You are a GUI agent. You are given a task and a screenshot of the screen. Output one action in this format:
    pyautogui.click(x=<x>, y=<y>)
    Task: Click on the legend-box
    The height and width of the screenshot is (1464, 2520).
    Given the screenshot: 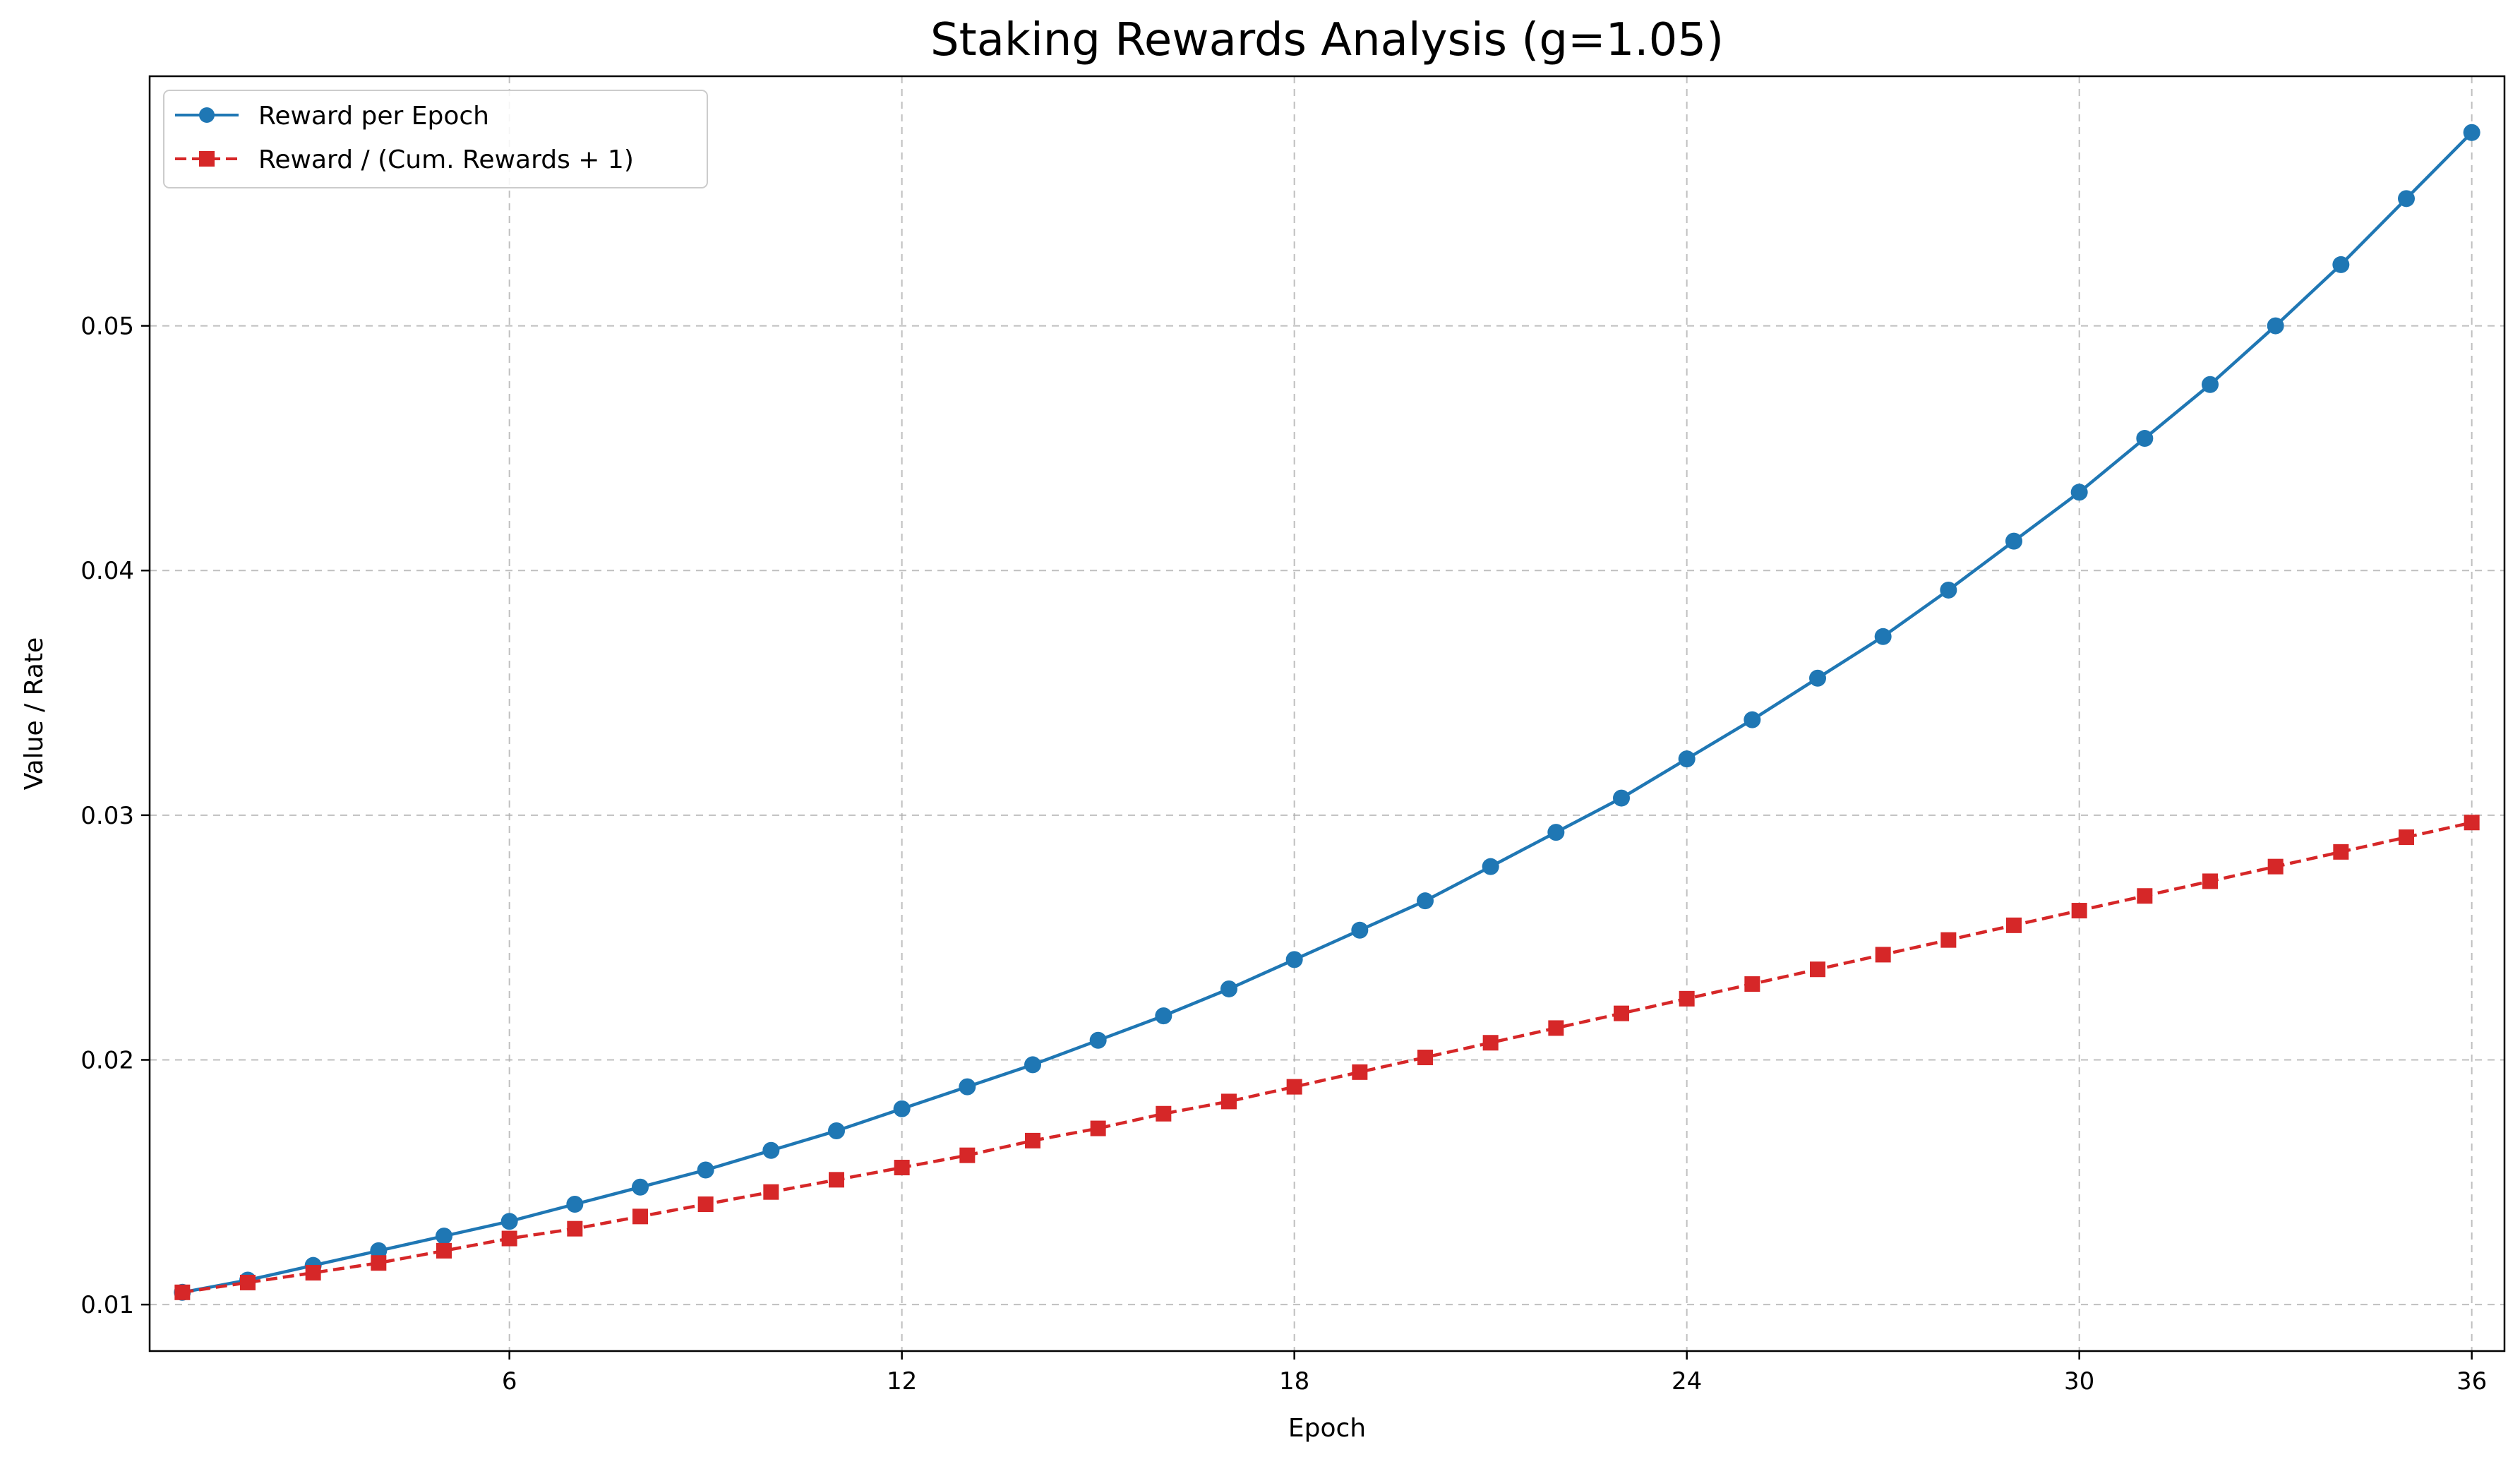 What is the action you would take?
    pyautogui.click(x=436, y=139)
    